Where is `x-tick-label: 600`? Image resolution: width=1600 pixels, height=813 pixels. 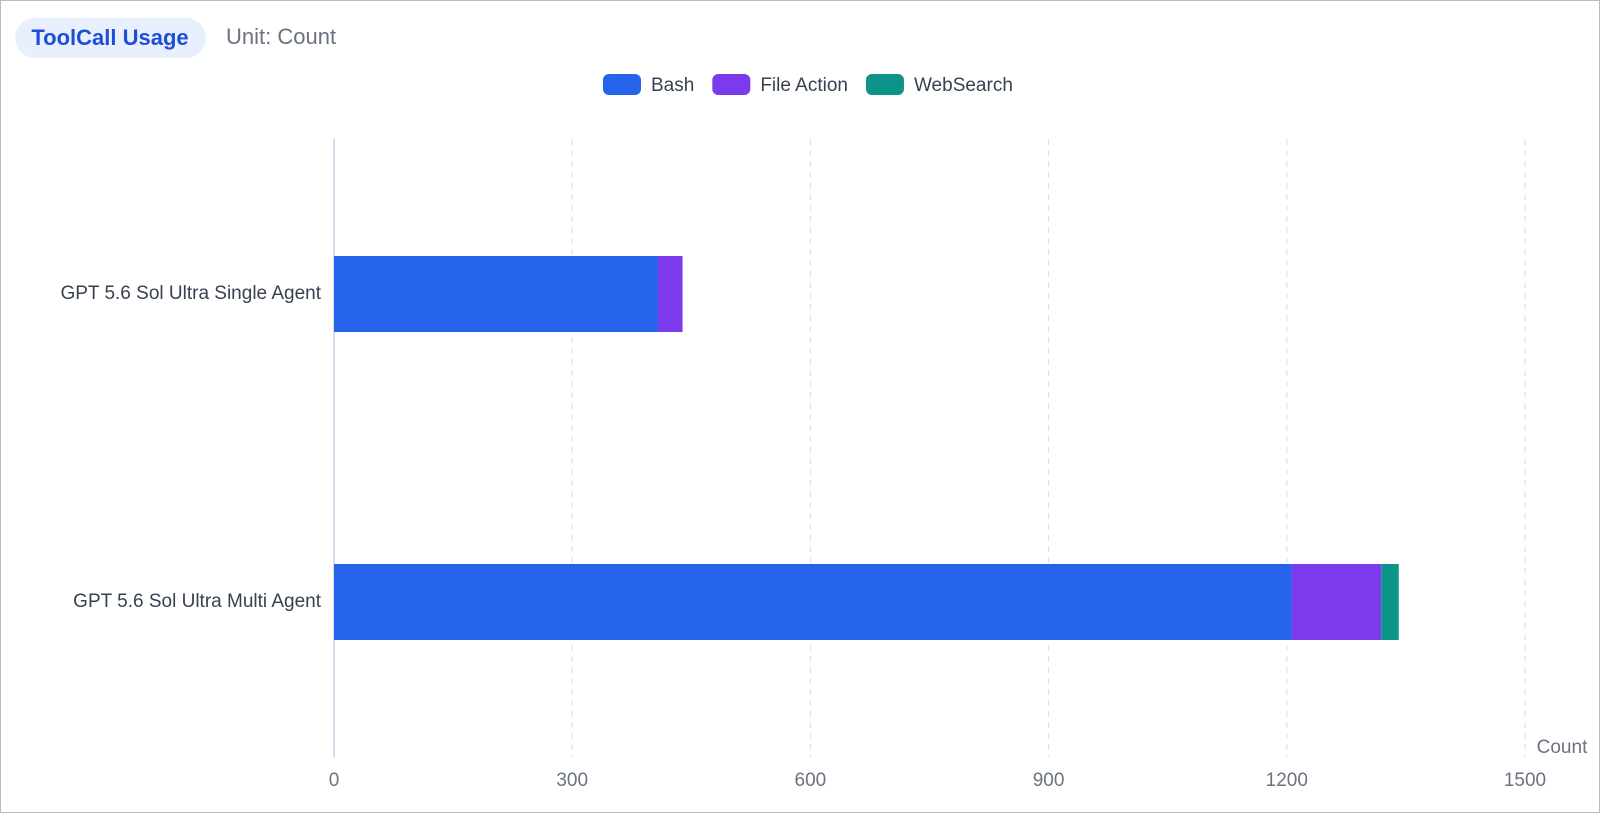 x-tick-label: 600 is located at coordinates (811, 780).